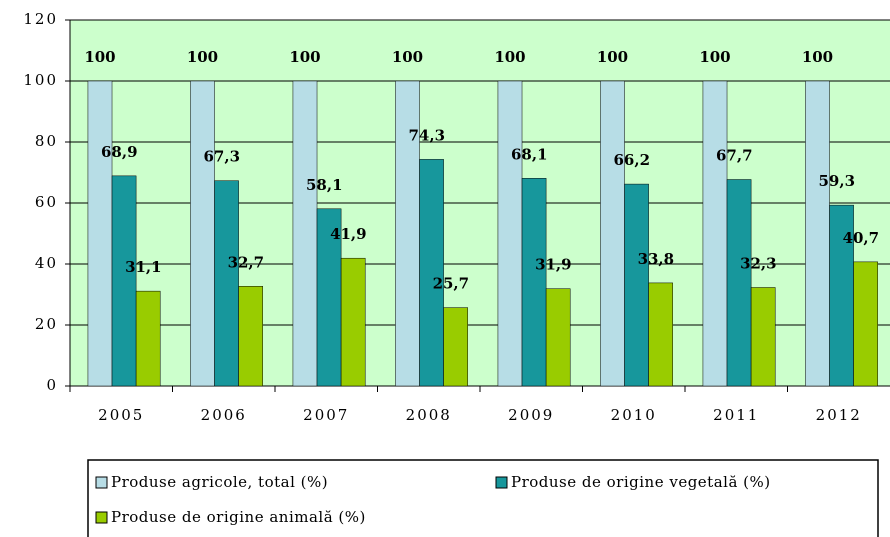 This screenshot has width=890, height=537. What do you see at coordinates (46, 324) in the screenshot?
I see `y-tick-label: 20` at bounding box center [46, 324].